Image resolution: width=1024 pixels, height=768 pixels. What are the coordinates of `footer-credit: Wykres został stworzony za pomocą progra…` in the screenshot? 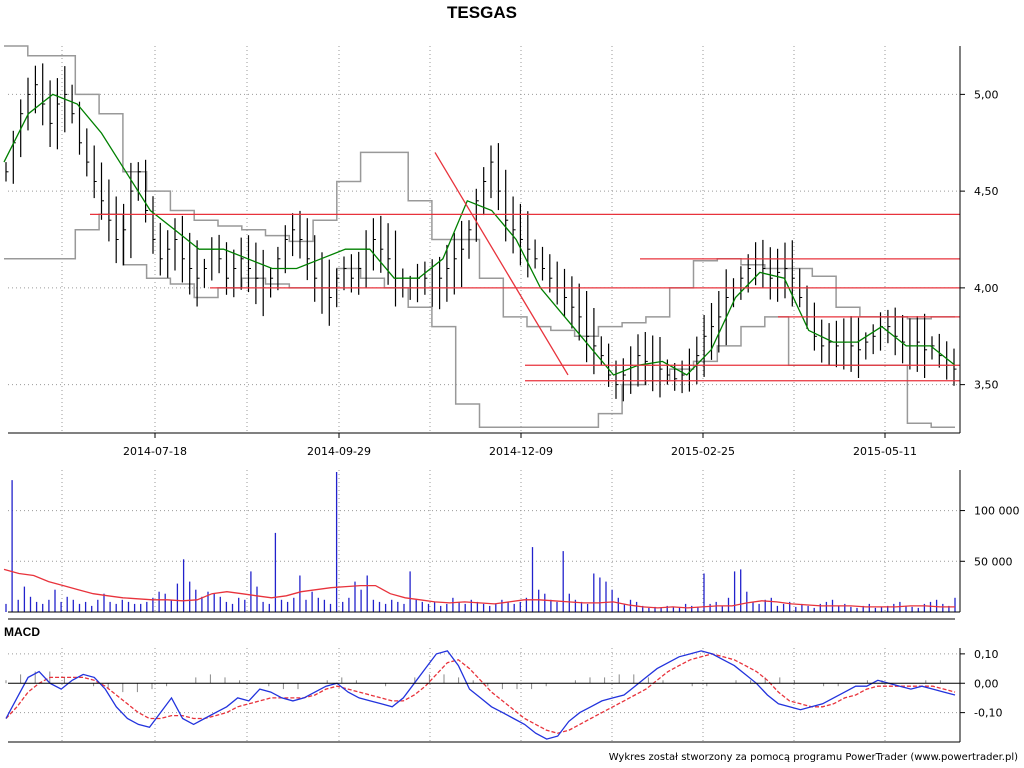 It's located at (813, 757).